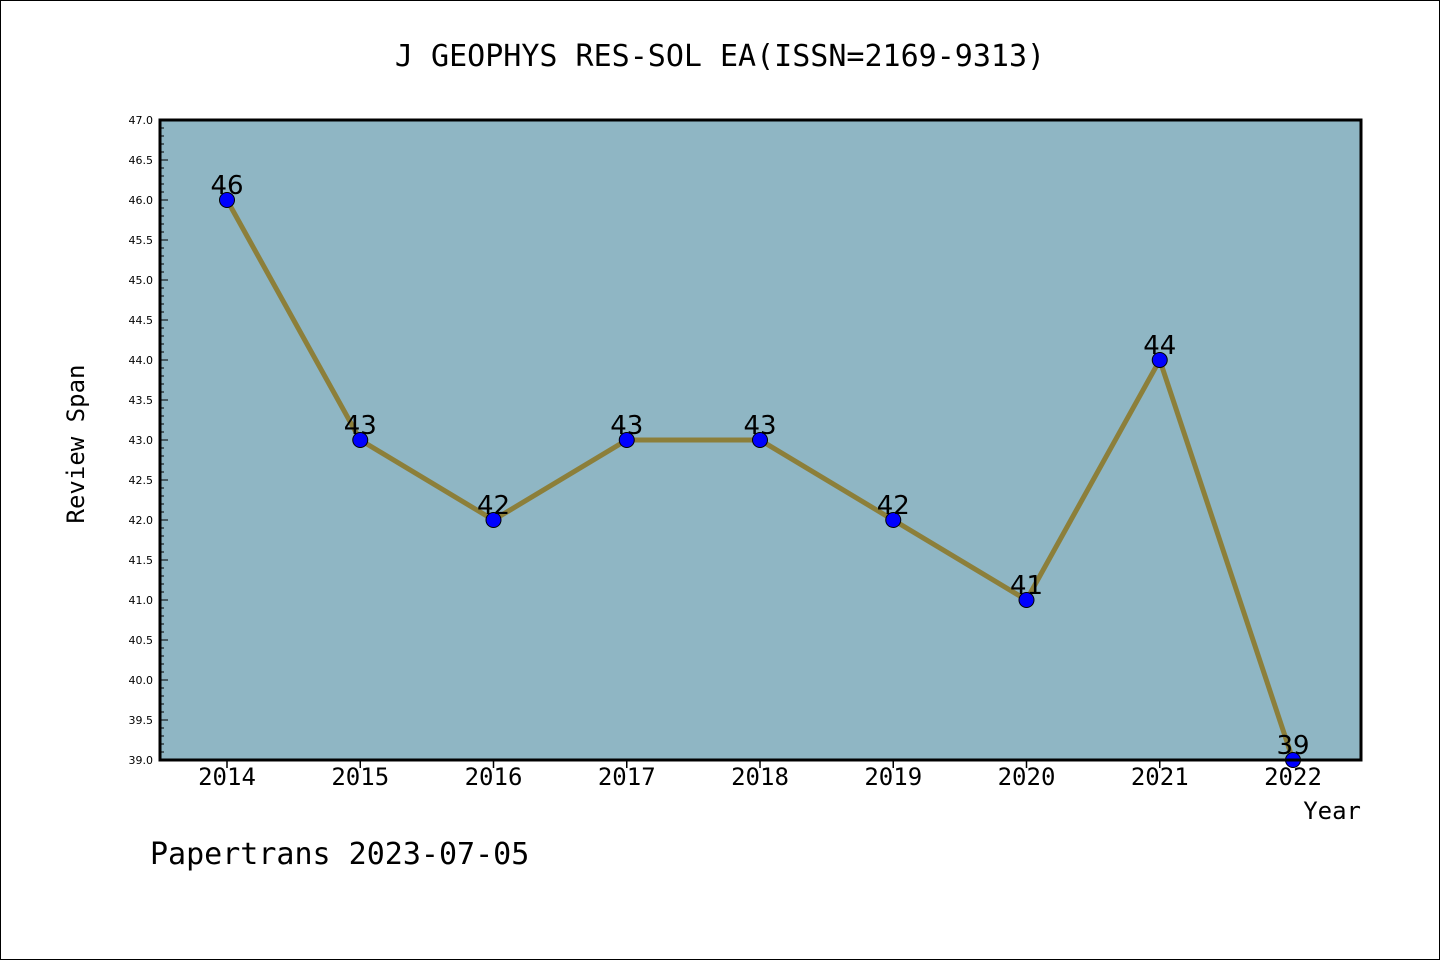 The width and height of the screenshot is (1440, 960). I want to click on chart-title: J GEOPHYS RES-SOL EA(ISSN=2169-9313), so click(720, 56).